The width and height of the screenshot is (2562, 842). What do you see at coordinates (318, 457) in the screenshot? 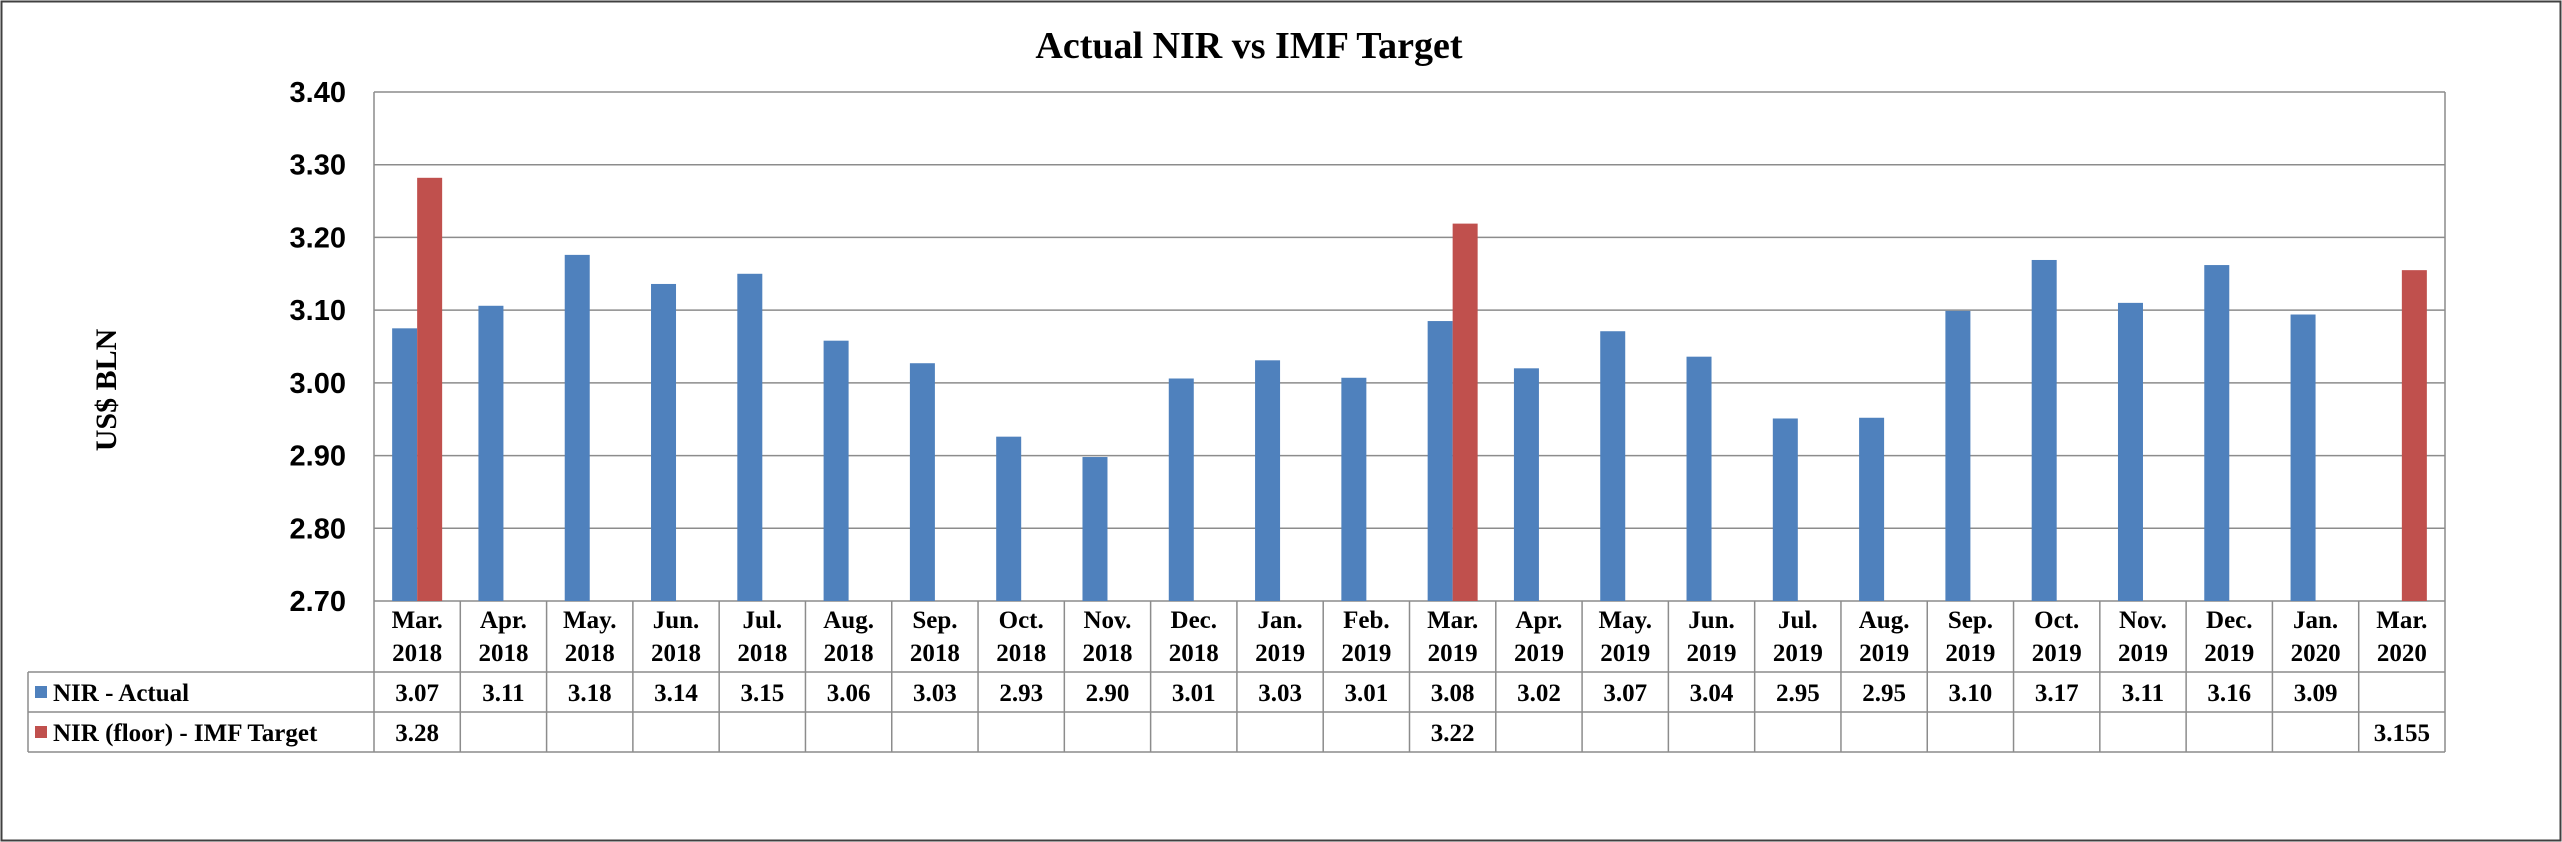
I see `y-tick-label: 2.90` at bounding box center [318, 457].